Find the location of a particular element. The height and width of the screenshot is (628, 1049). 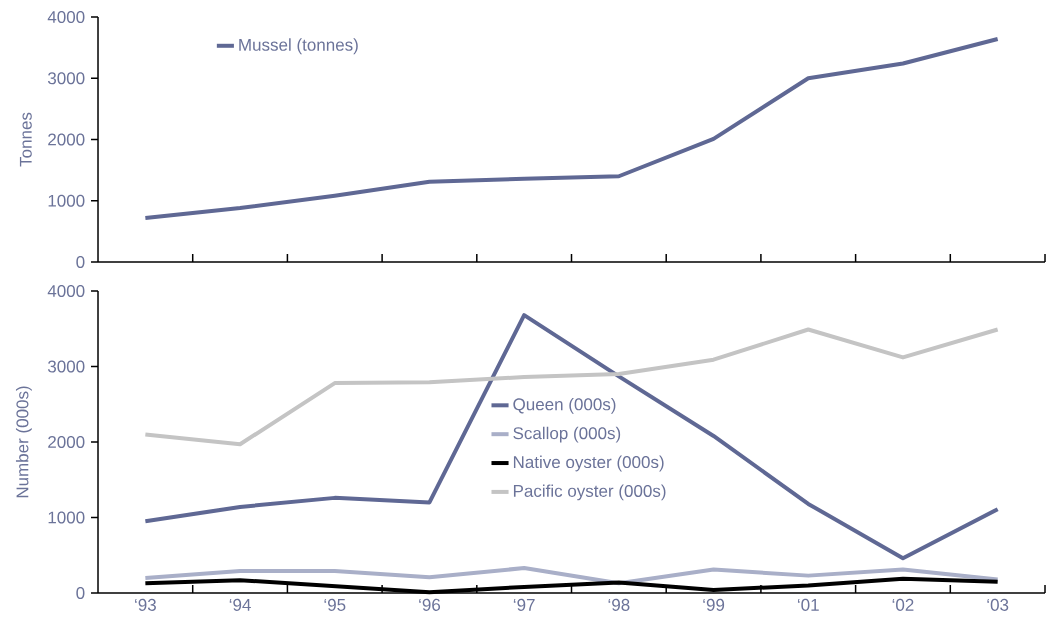

x-tick-label: ‘99 is located at coordinates (714, 604).